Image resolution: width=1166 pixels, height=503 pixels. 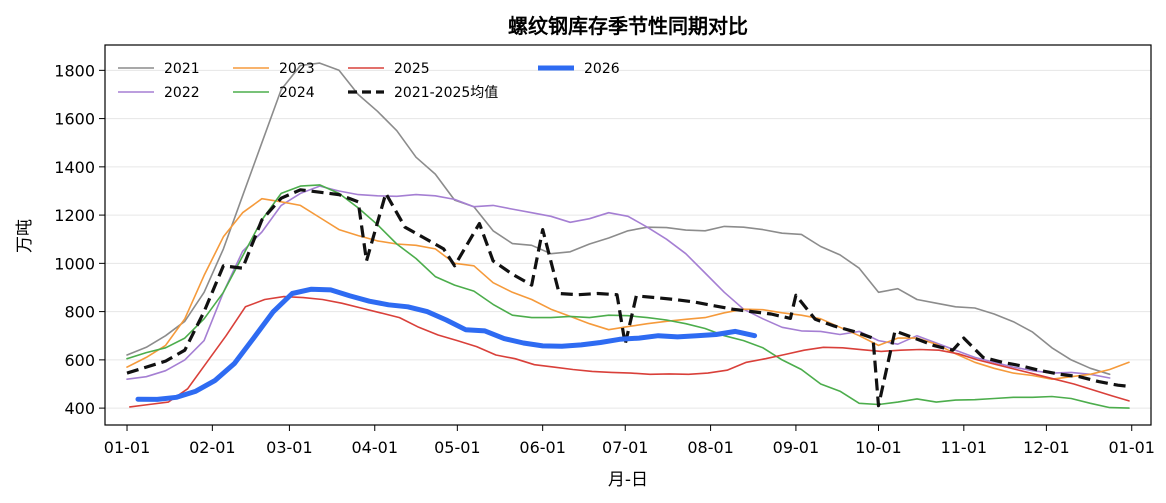 What do you see at coordinates (375, 447) in the screenshot?
I see `x-tick-label: 04-01` at bounding box center [375, 447].